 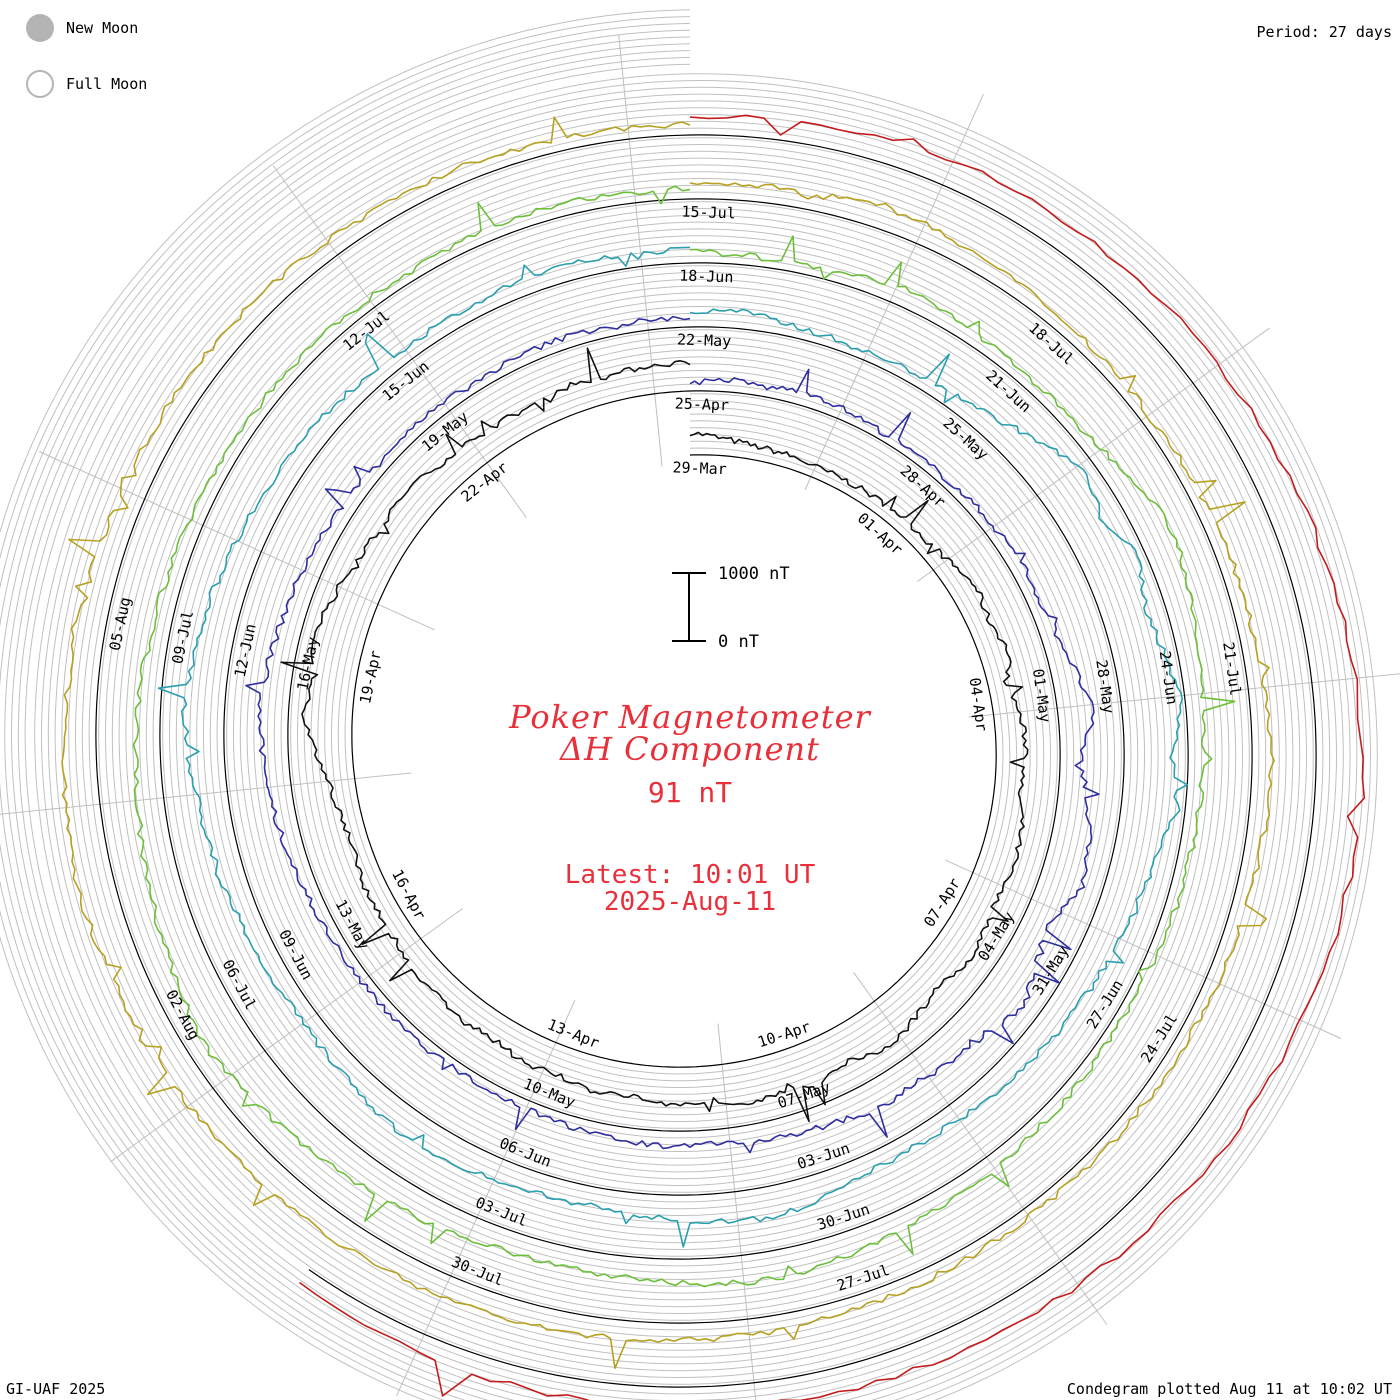 I want to click on scale-top-label: 1000 nT, so click(x=754, y=574).